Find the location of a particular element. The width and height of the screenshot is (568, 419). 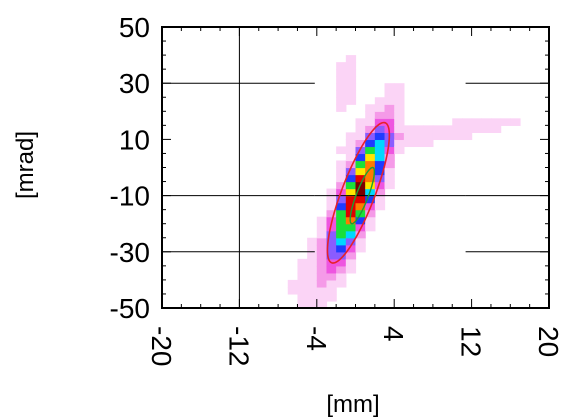

emittance-ellipses is located at coordinates (358, 192).